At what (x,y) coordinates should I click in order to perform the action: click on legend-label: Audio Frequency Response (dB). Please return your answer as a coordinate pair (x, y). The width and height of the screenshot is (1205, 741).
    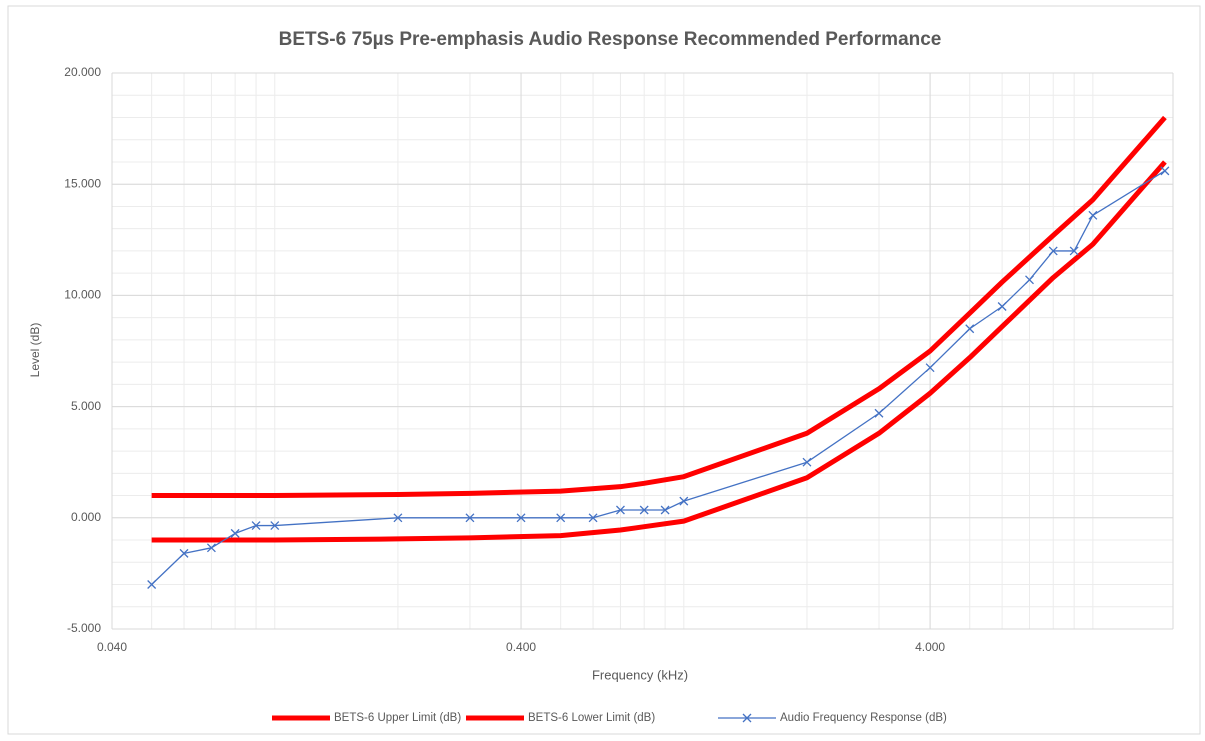
    Looking at the image, I should click on (863, 718).